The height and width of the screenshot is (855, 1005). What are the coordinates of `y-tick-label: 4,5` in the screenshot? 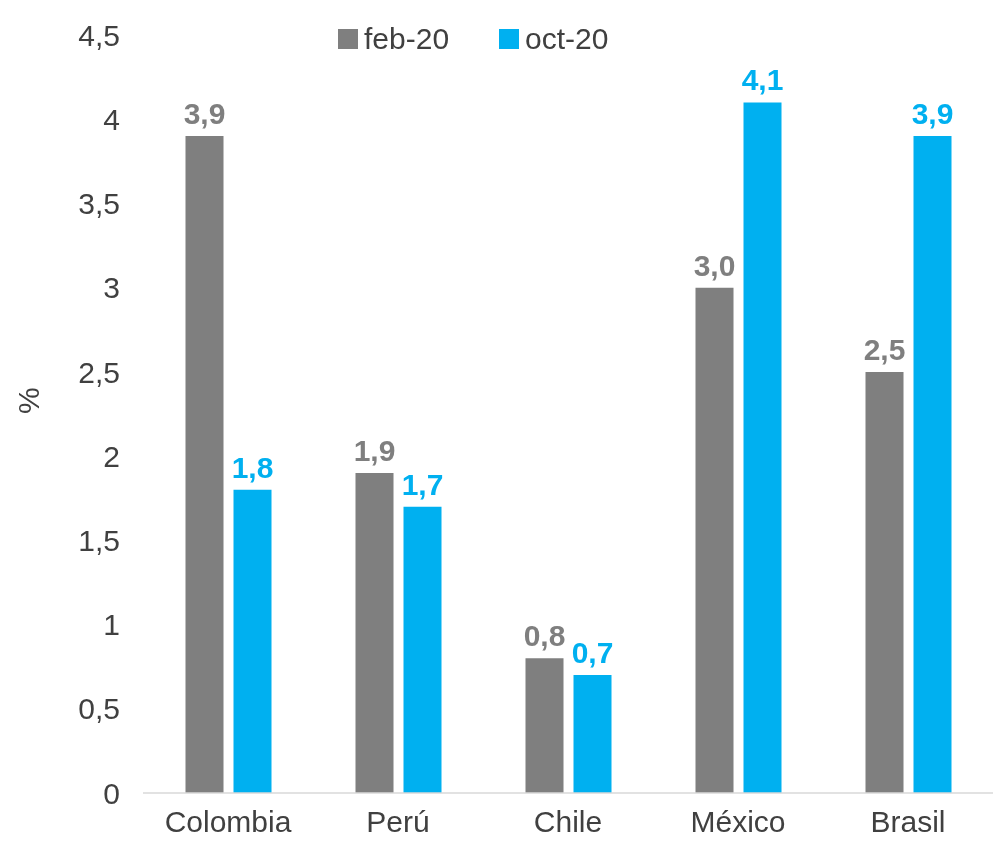 It's located at (99, 35).